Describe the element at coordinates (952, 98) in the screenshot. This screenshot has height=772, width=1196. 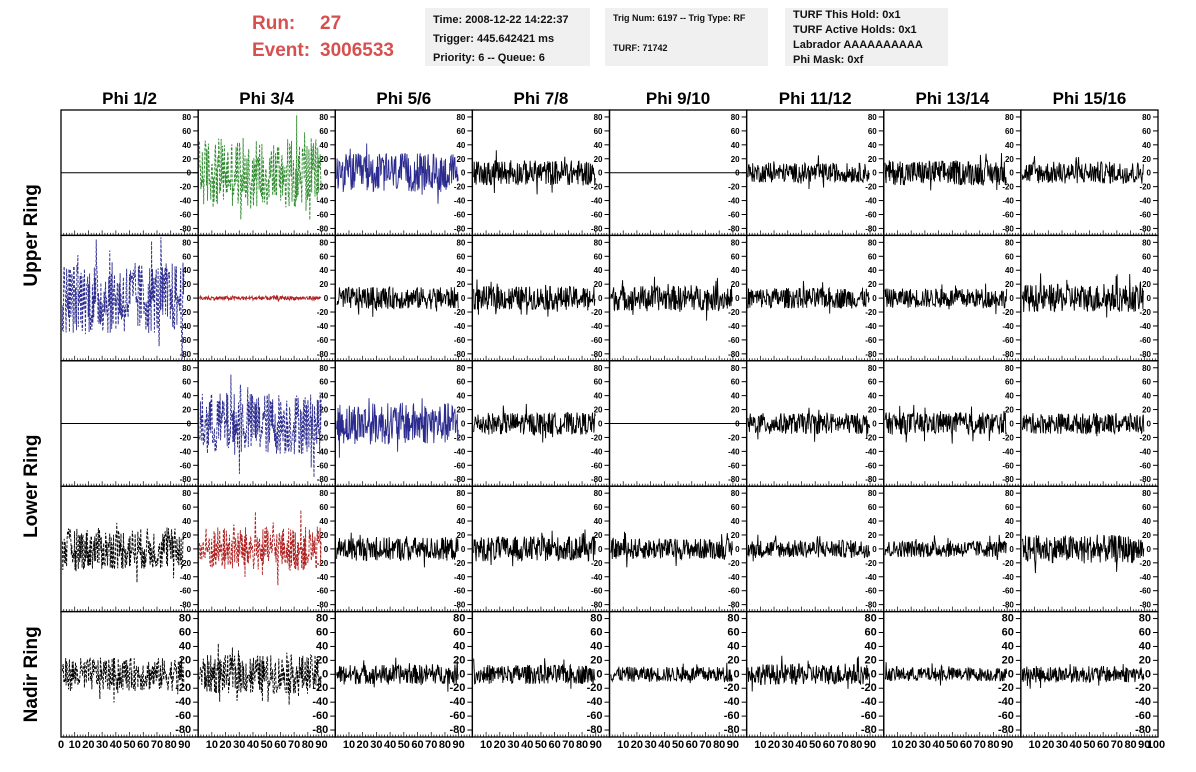
I see `column-label: Phi 13/14` at that location.